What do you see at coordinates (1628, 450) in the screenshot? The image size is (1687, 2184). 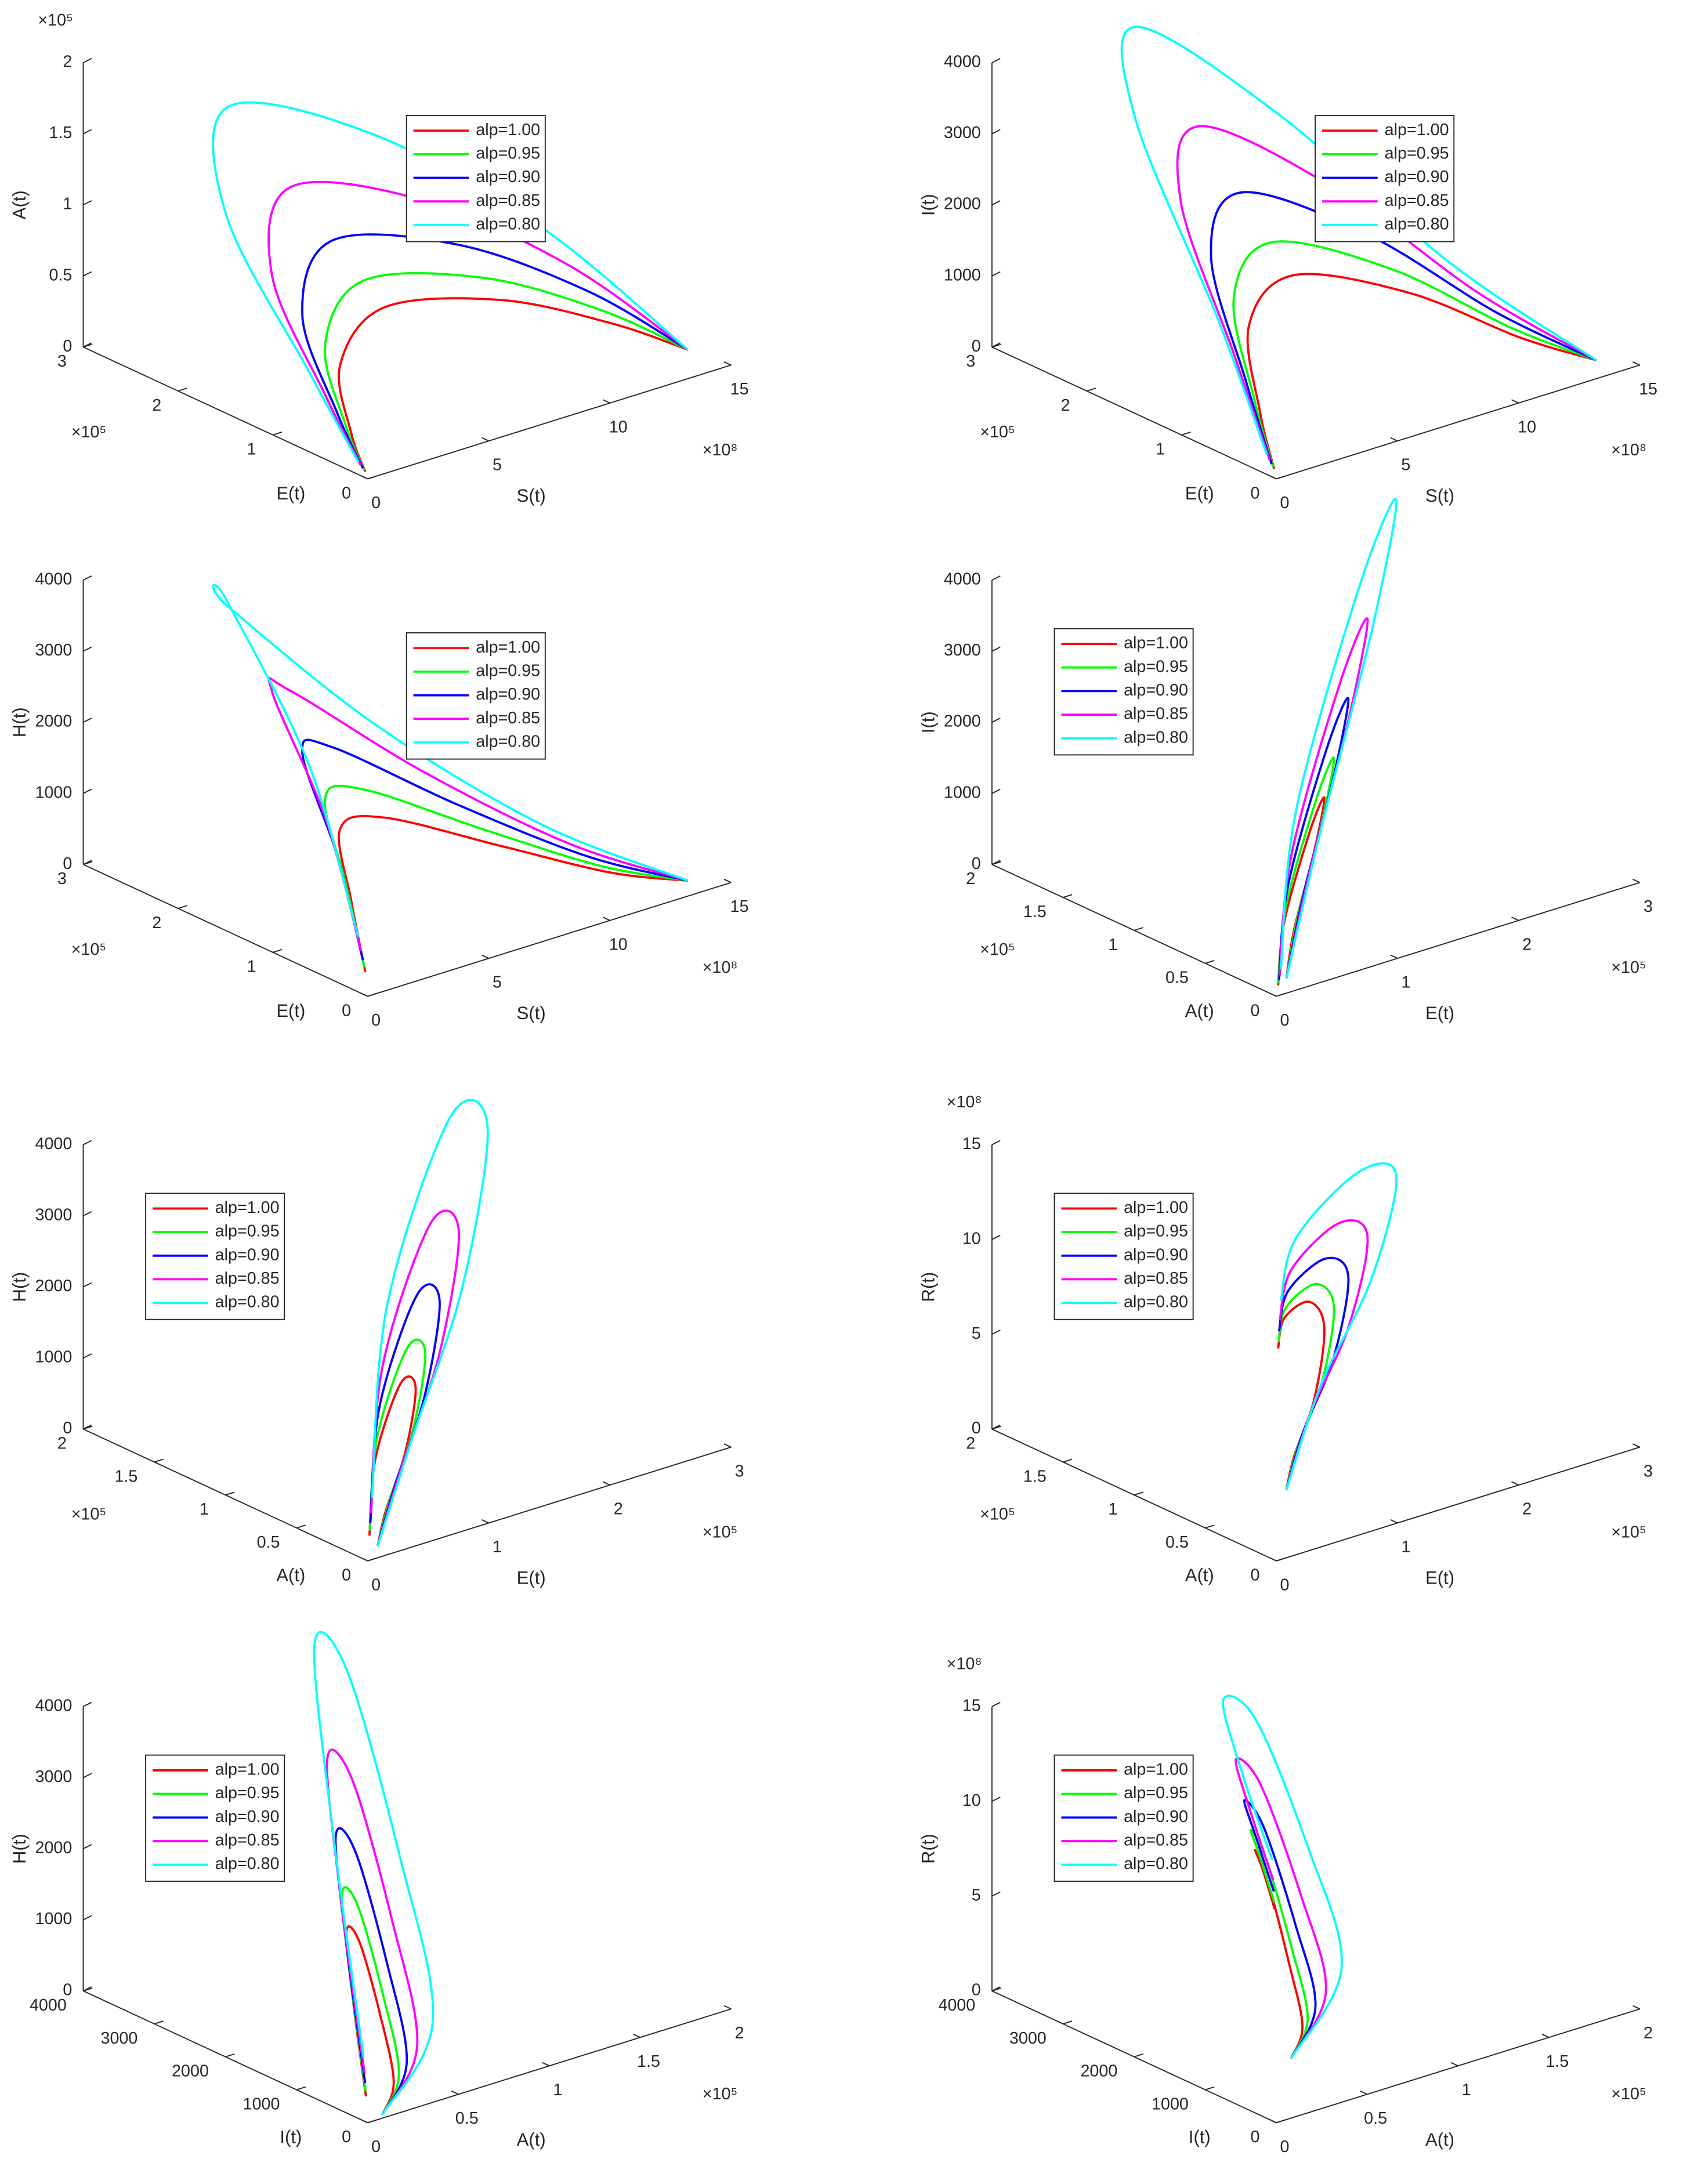 I see `x-multiplier: ×10⁸` at bounding box center [1628, 450].